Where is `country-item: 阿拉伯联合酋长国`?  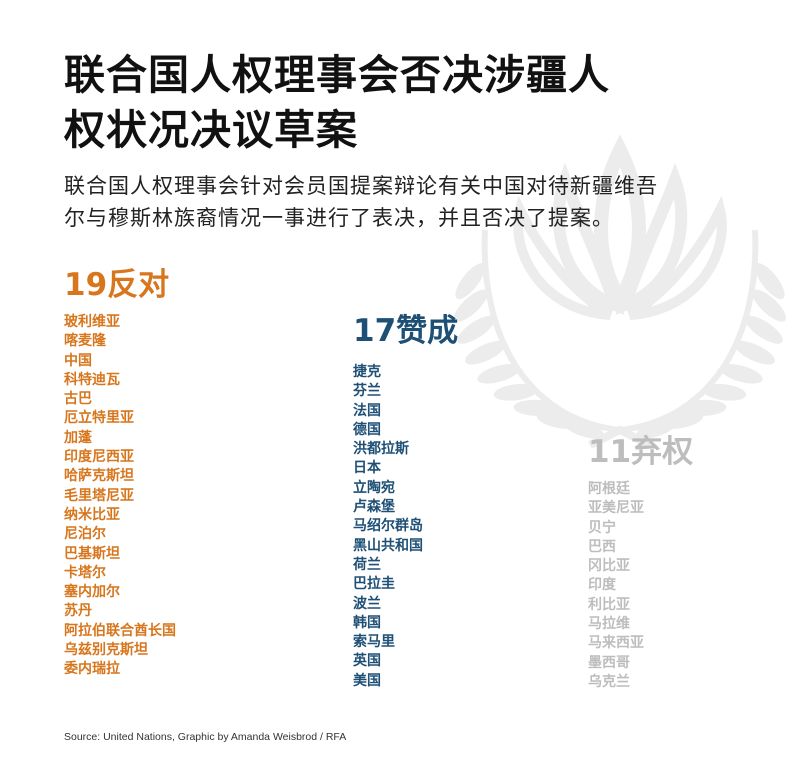 country-item: 阿拉伯联合酋长国 is located at coordinates (120, 630).